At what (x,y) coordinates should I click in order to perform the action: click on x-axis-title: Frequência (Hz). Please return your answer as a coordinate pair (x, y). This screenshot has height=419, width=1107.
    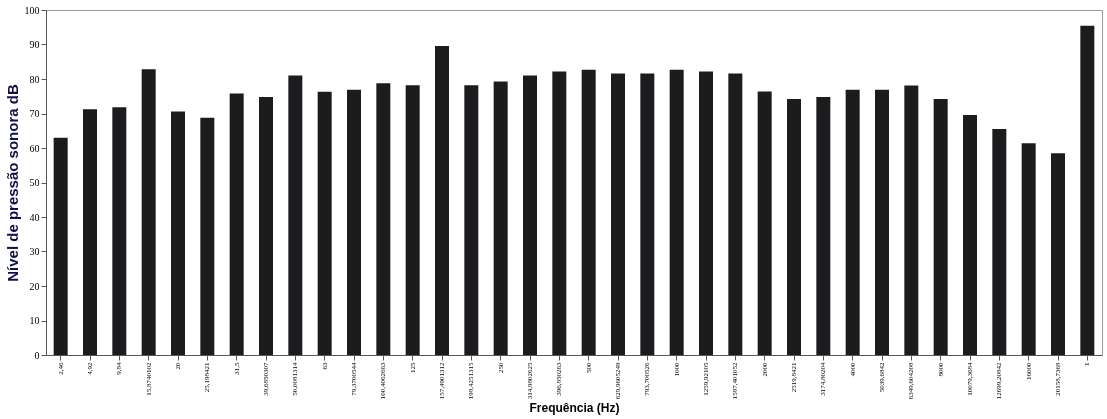
    Looking at the image, I should click on (574, 408).